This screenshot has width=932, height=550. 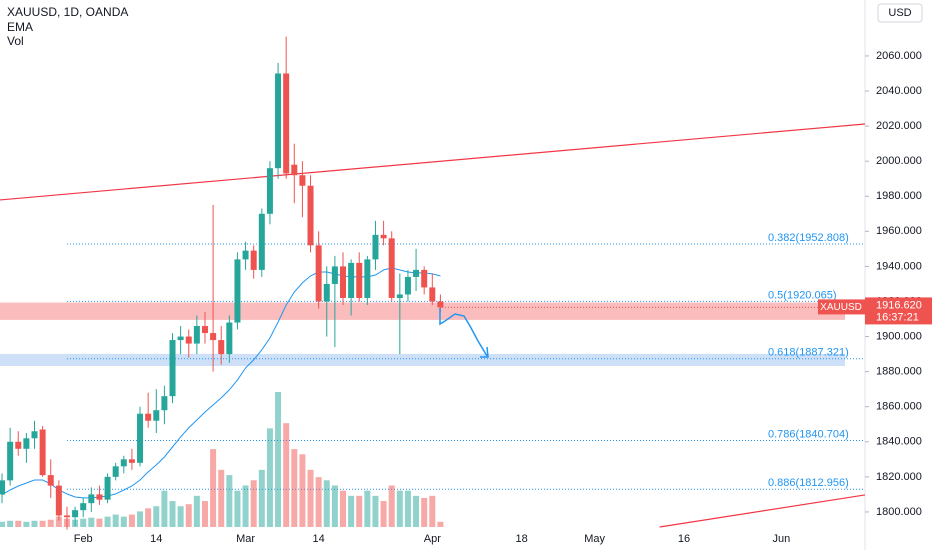 What do you see at coordinates (899, 477) in the screenshot?
I see `y-tick-label: 1820.000` at bounding box center [899, 477].